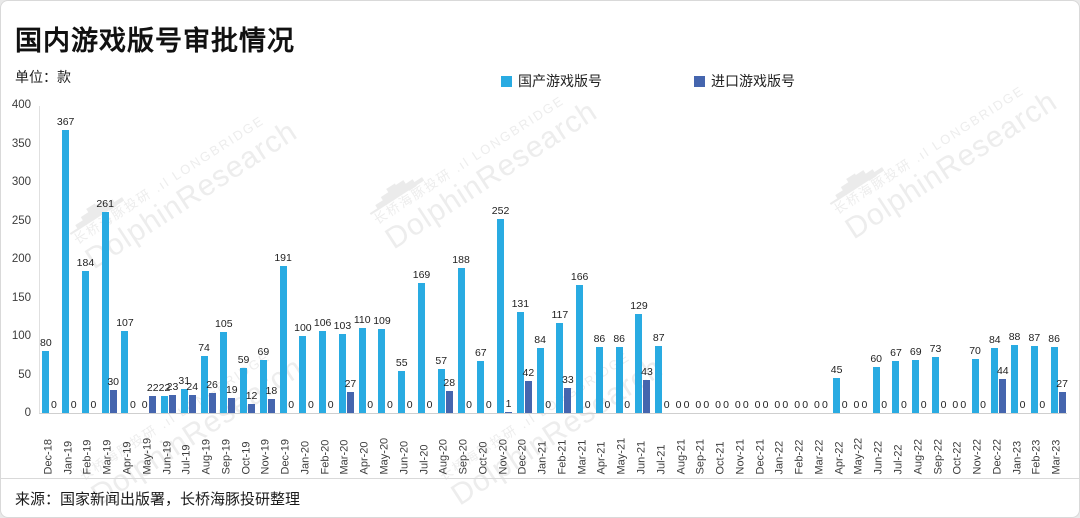 The width and height of the screenshot is (1080, 518). Describe the element at coordinates (206, 457) in the screenshot. I see `x-tick-label: Aug-19` at that location.